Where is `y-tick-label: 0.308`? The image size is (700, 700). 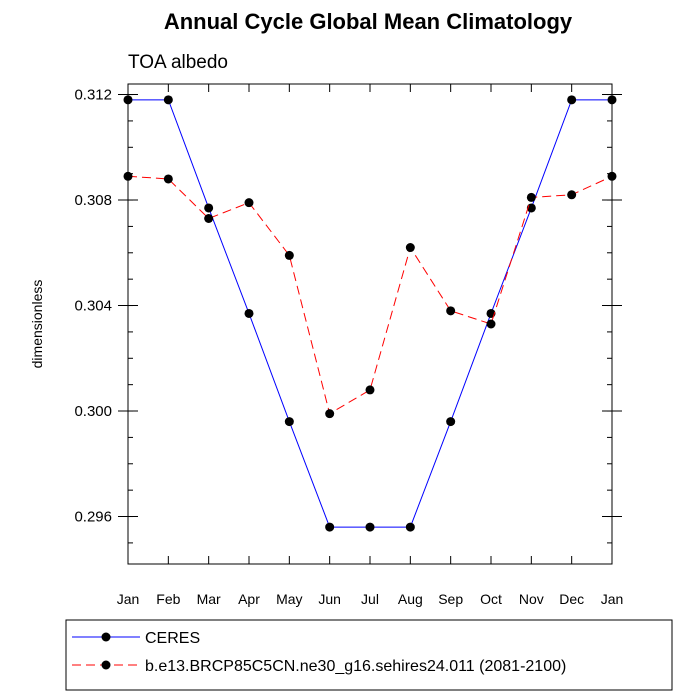
y-tick-label: 0.308 is located at coordinates (93, 200).